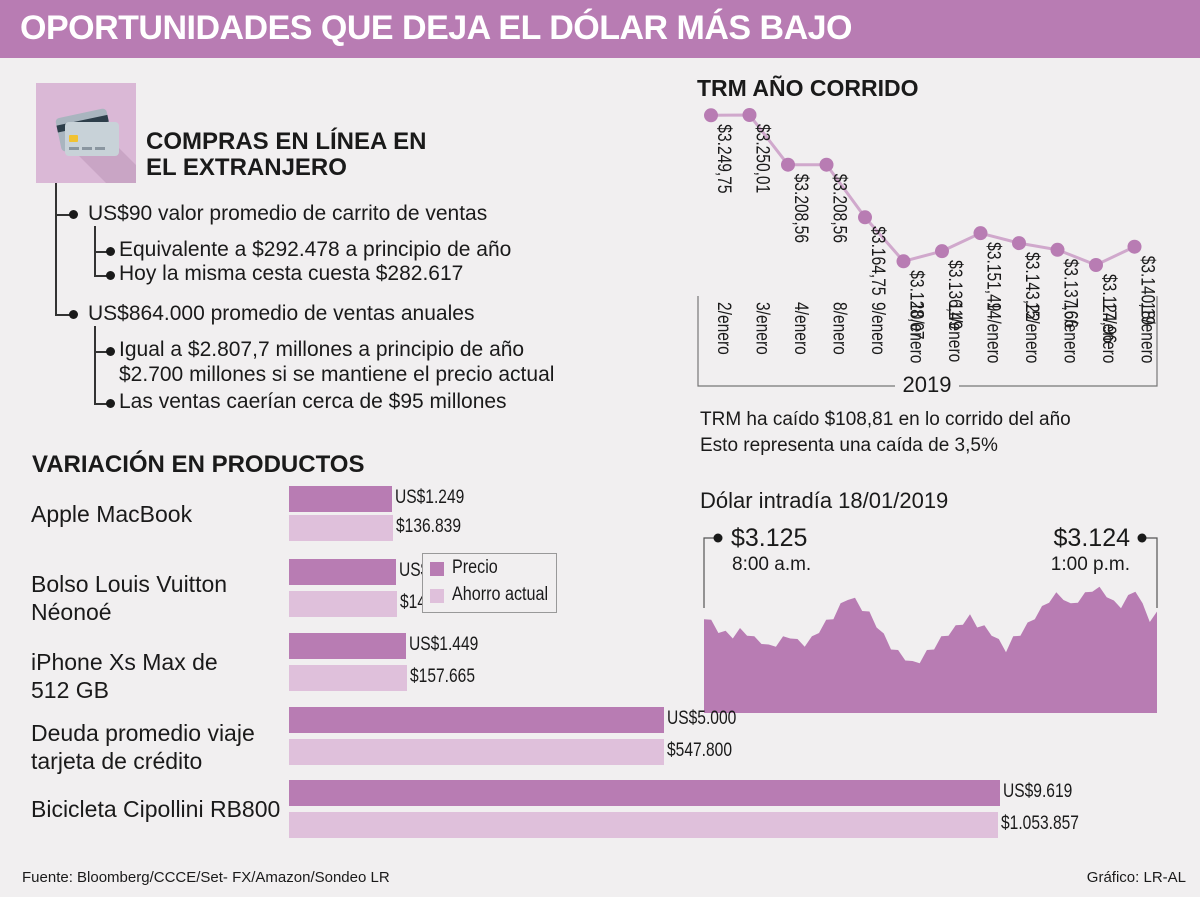  What do you see at coordinates (1090, 564) in the screenshot?
I see `intraday-end-time: 1:00 p.m.` at bounding box center [1090, 564].